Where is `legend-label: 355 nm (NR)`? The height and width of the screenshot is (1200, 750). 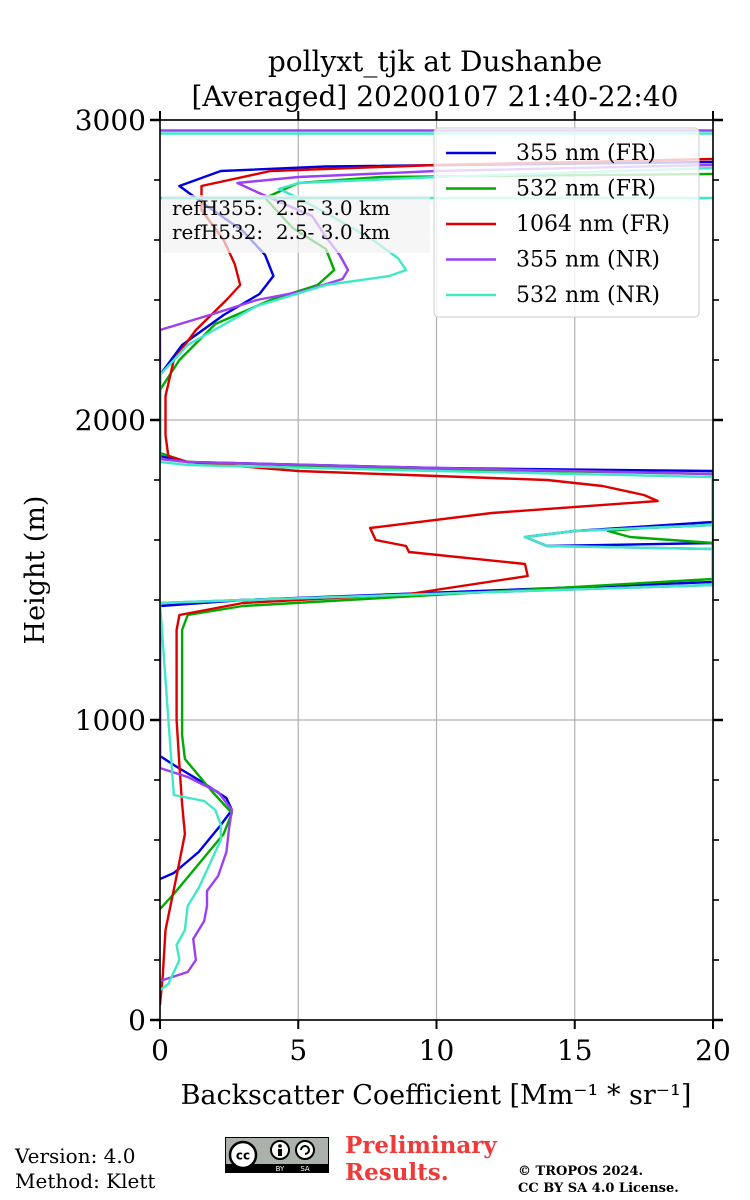
legend-label: 355 nm (NR) is located at coordinates (588, 260).